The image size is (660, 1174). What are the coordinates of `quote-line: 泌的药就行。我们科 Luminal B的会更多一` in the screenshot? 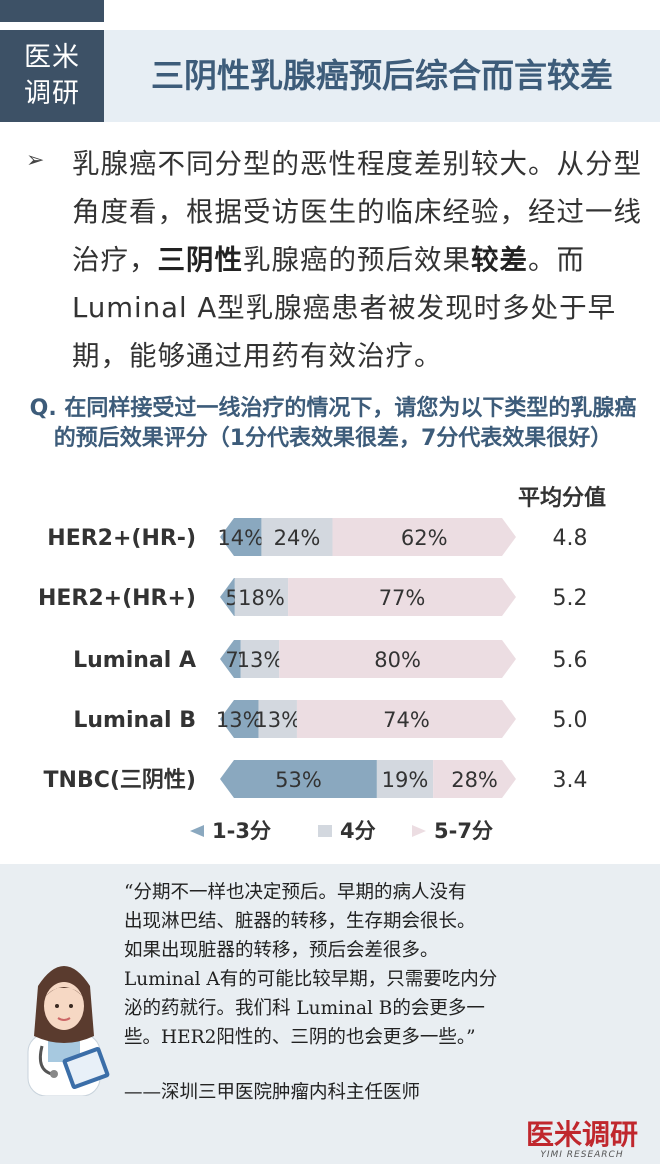 It's located at (304, 1008).